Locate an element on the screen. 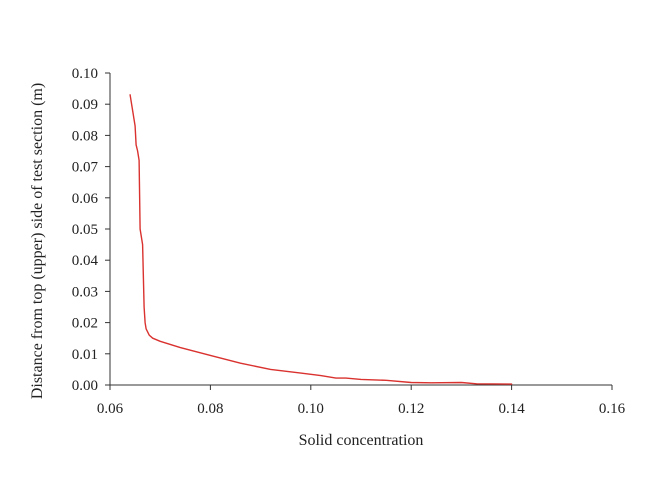 Image resolution: width=660 pixels, height=479 pixels. y-tick-label: 0.08 is located at coordinates (85, 136).